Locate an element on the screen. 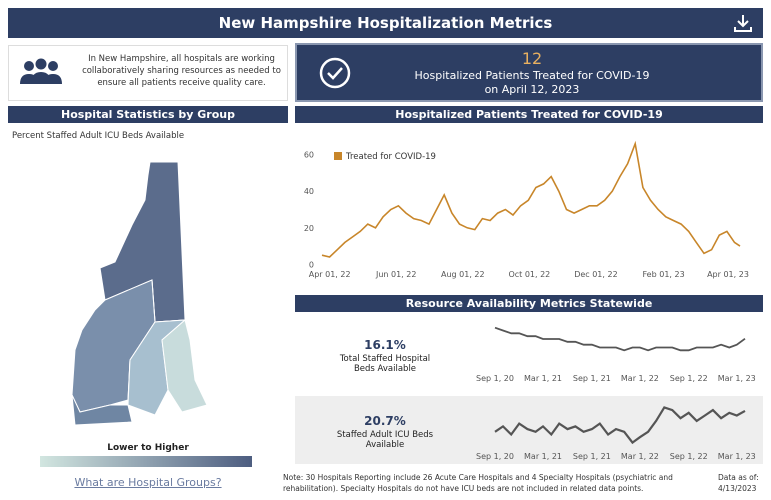  data-as-of: Data as of: 4/13/2023 is located at coordinates (743, 483).